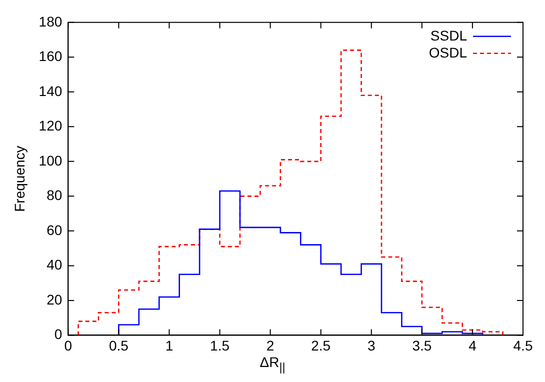 The width and height of the screenshot is (545, 382). What do you see at coordinates (54, 264) in the screenshot?
I see `y-tick-label: 40` at bounding box center [54, 264].